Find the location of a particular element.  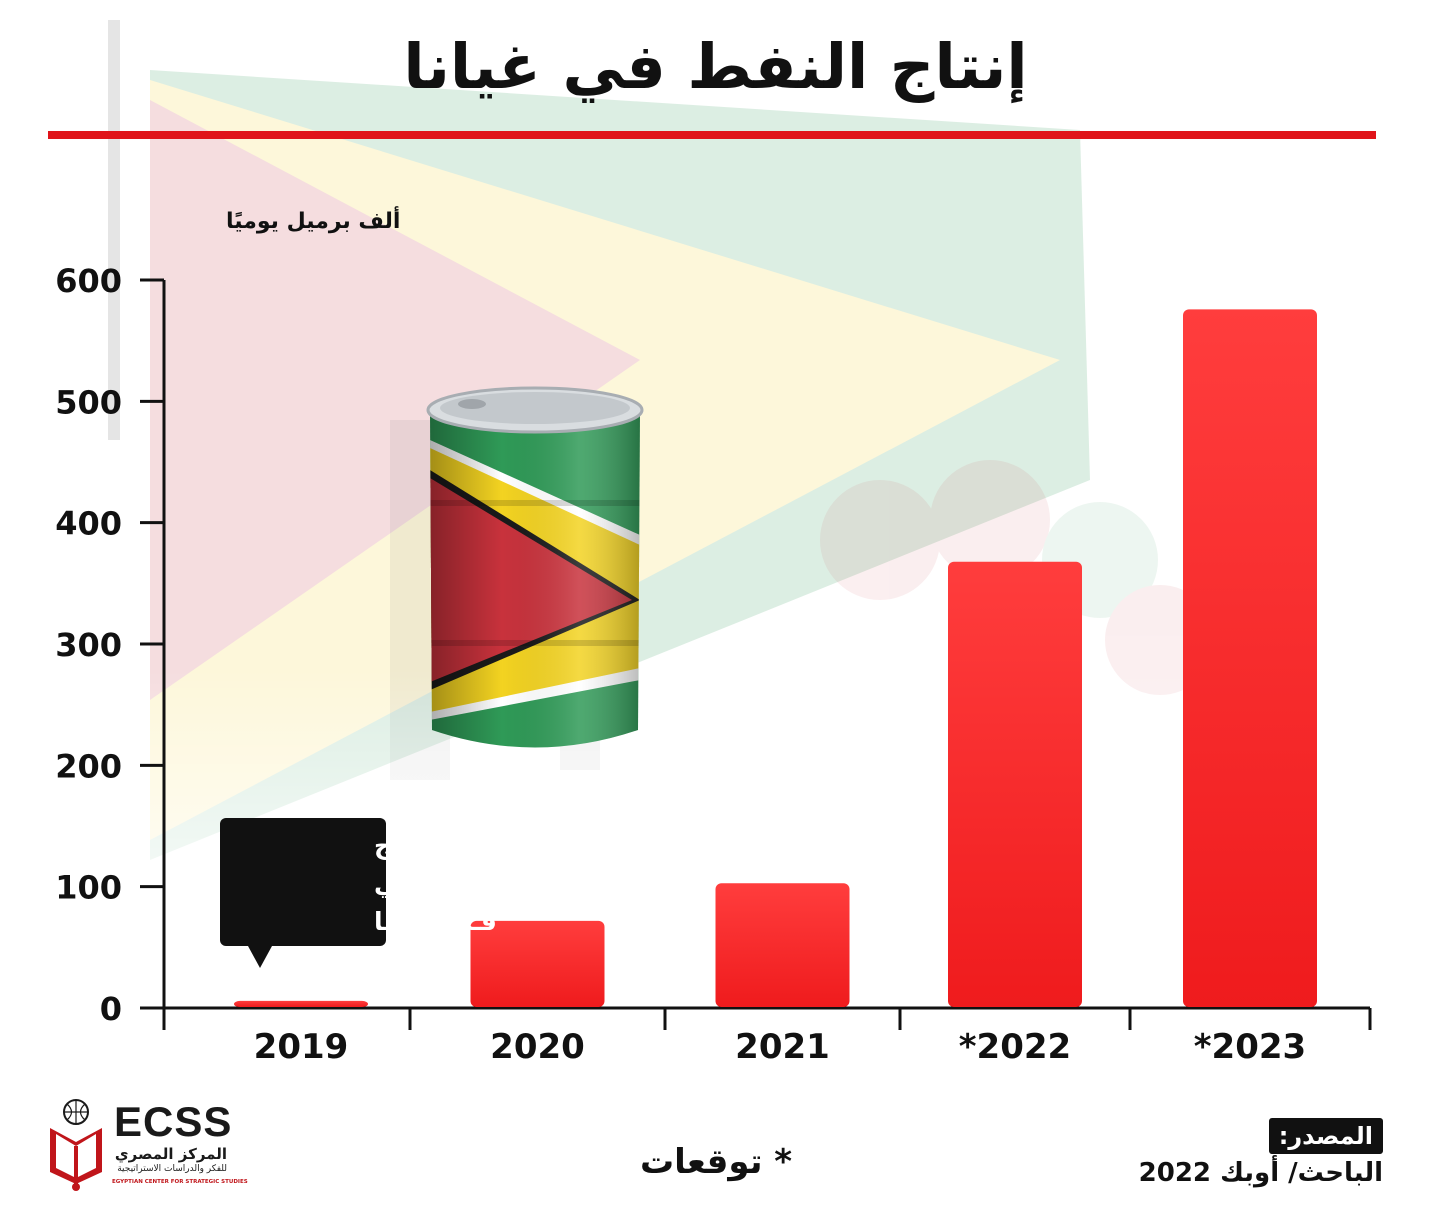

y-tick-label: 300 is located at coordinates (88, 645).